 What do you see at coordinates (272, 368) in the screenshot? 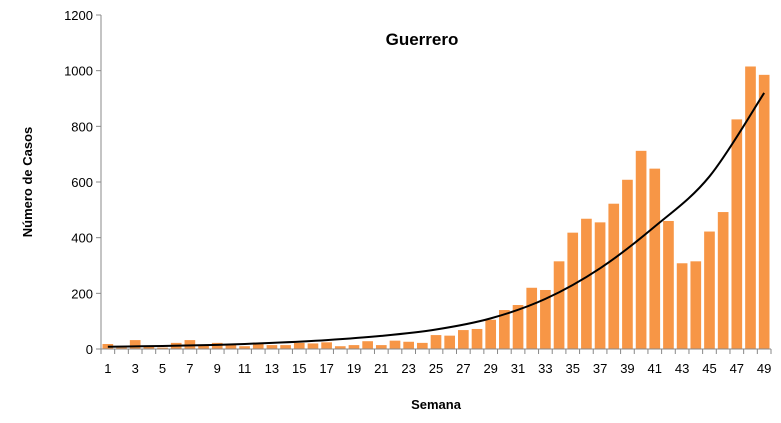
I see `x-tick-label: 13` at bounding box center [272, 368].